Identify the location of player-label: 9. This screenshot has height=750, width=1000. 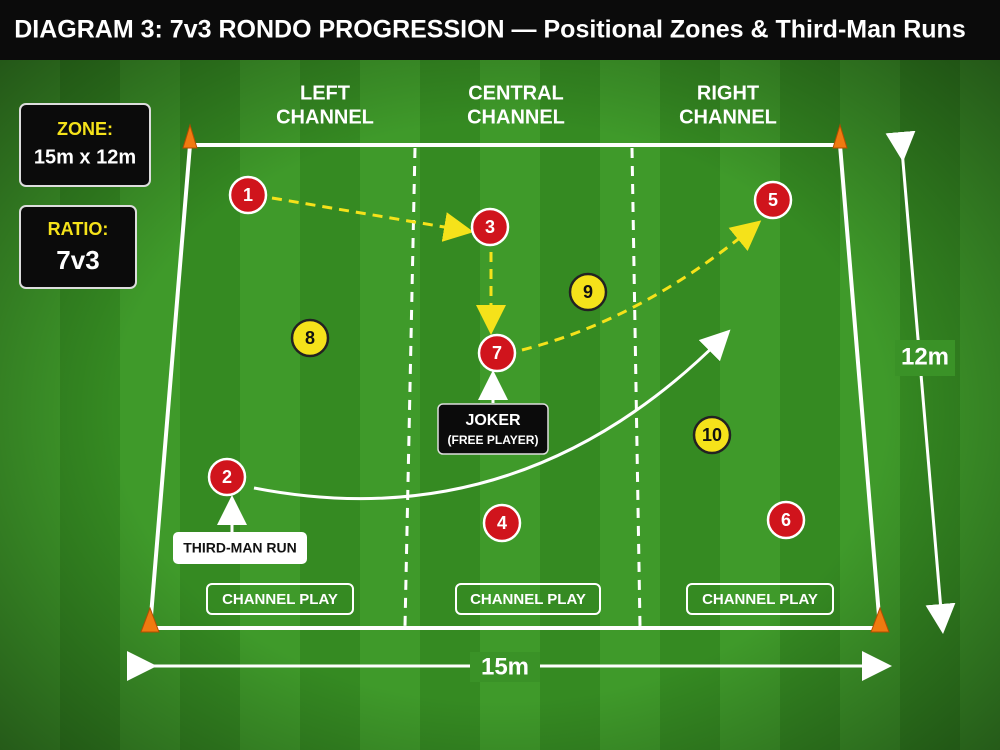
(588, 292).